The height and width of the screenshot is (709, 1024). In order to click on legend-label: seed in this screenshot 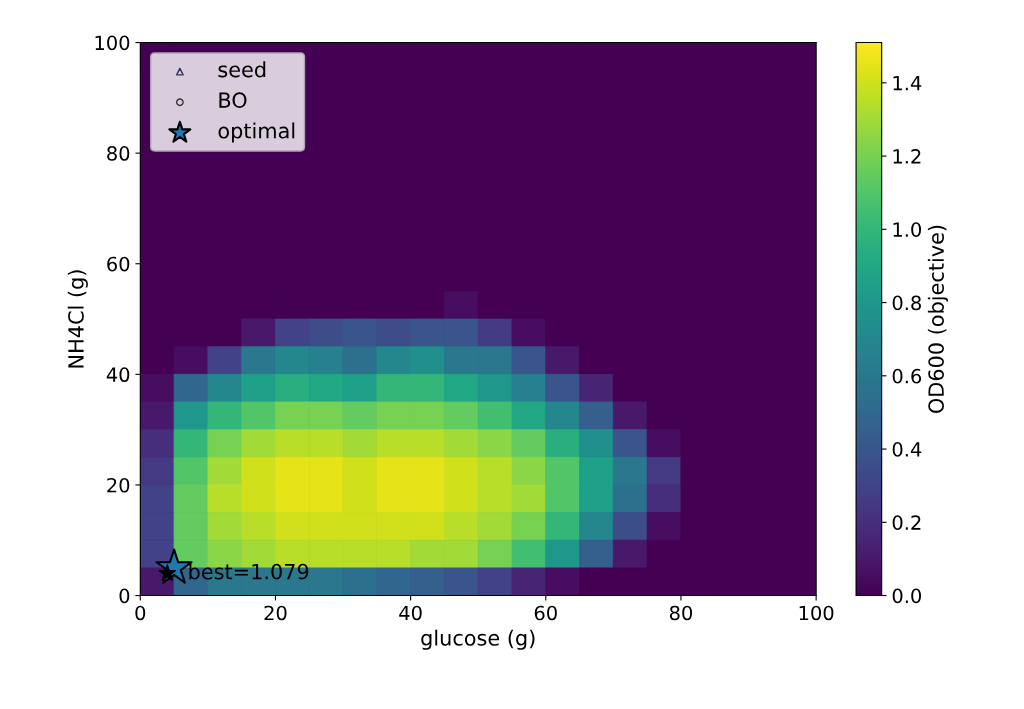, I will do `click(242, 69)`.